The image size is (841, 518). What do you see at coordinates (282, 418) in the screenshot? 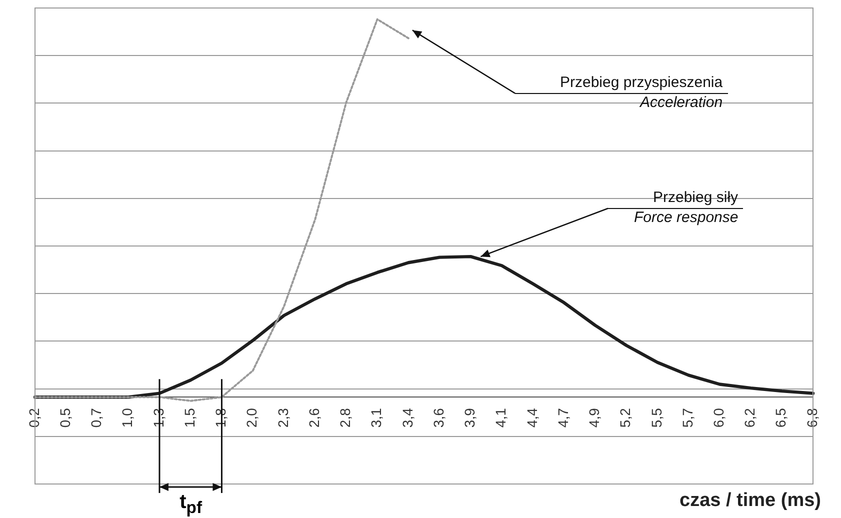
I see `x-tick-label: 2,3` at bounding box center [282, 418].